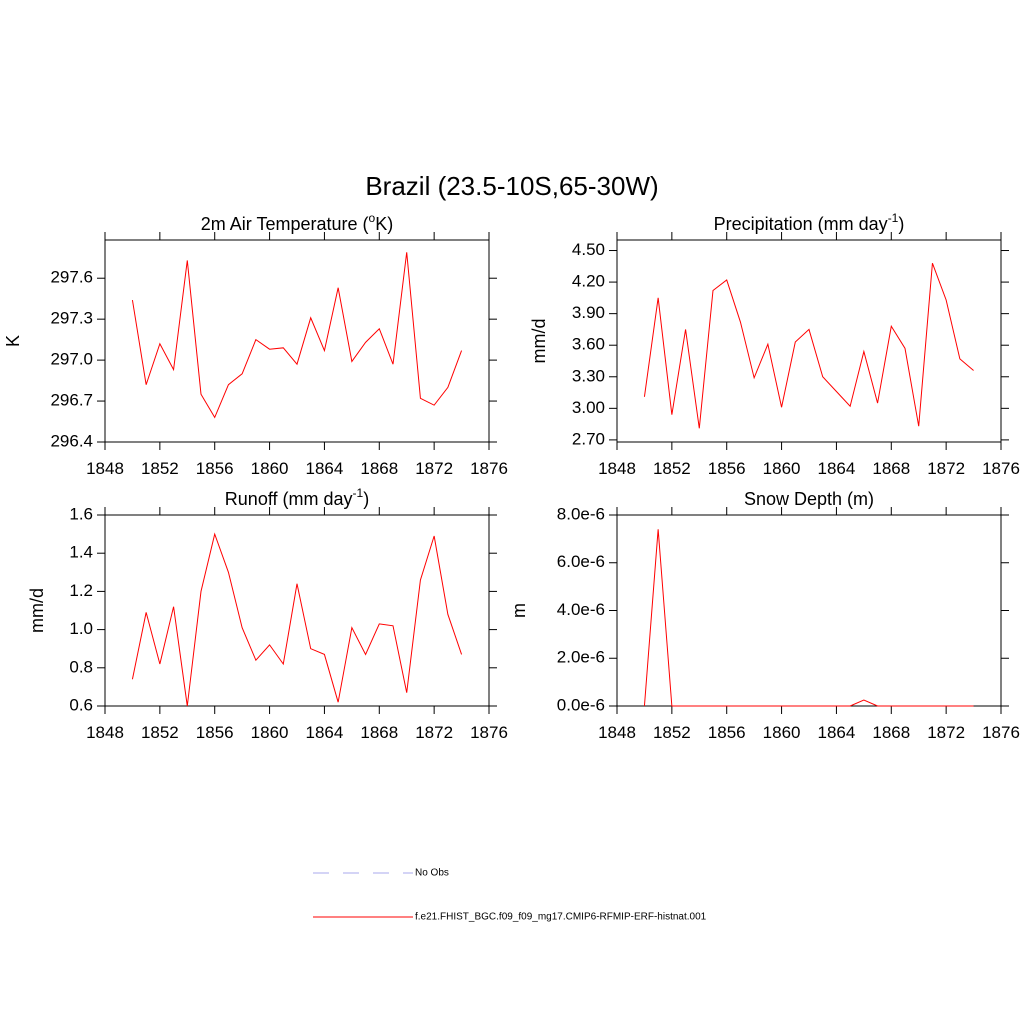  I want to click on y-tick-label: 2.70, so click(588, 438).